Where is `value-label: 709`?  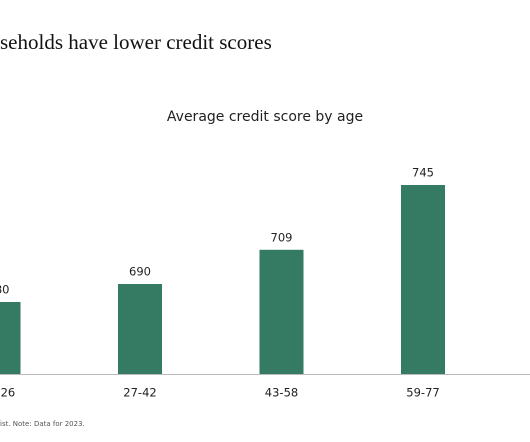 value-label: 709 is located at coordinates (282, 237).